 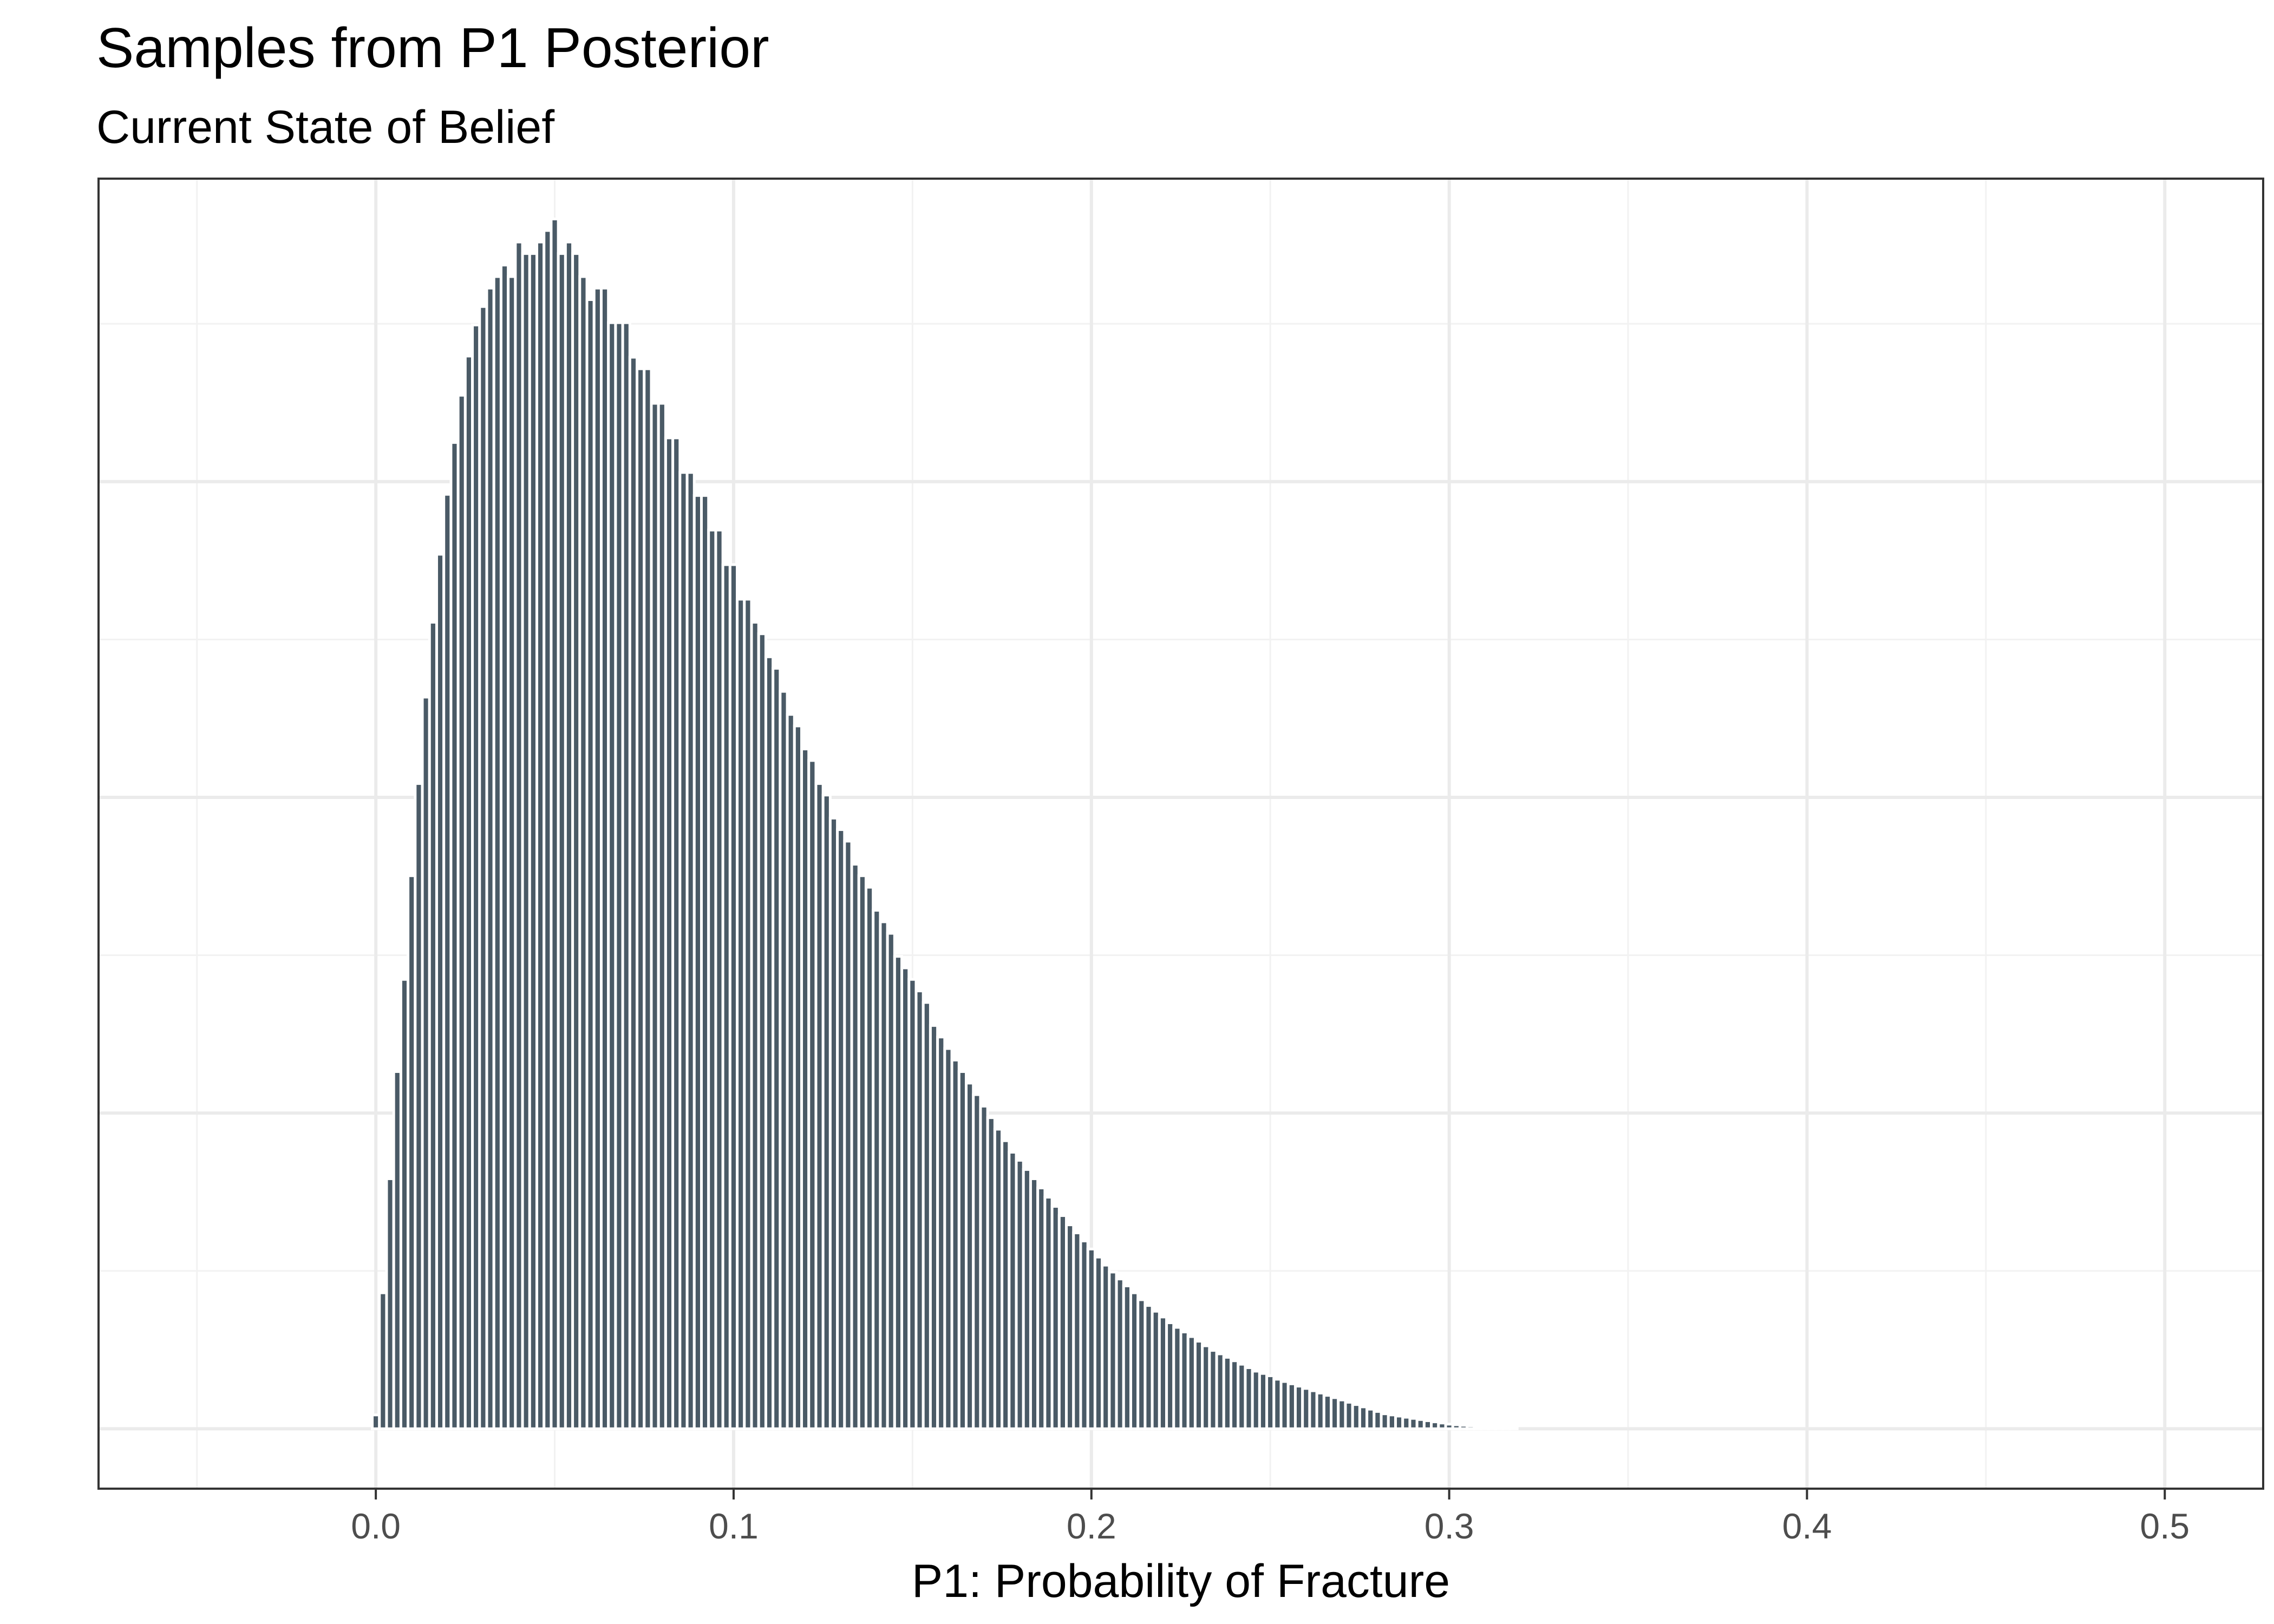 I want to click on x-tick-label: 0.3, so click(x=1449, y=1526).